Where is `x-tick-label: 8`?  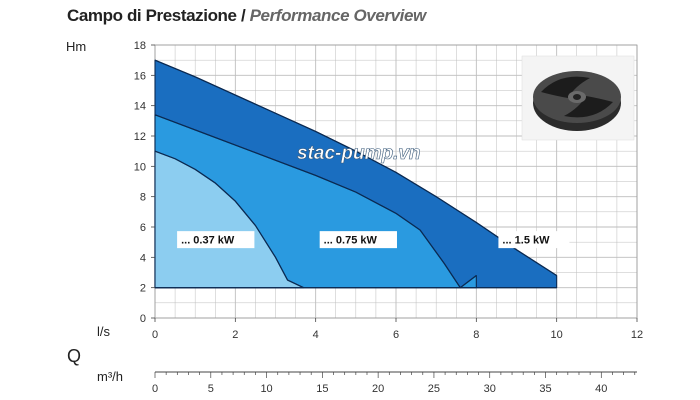
x-tick-label: 8 is located at coordinates (476, 335).